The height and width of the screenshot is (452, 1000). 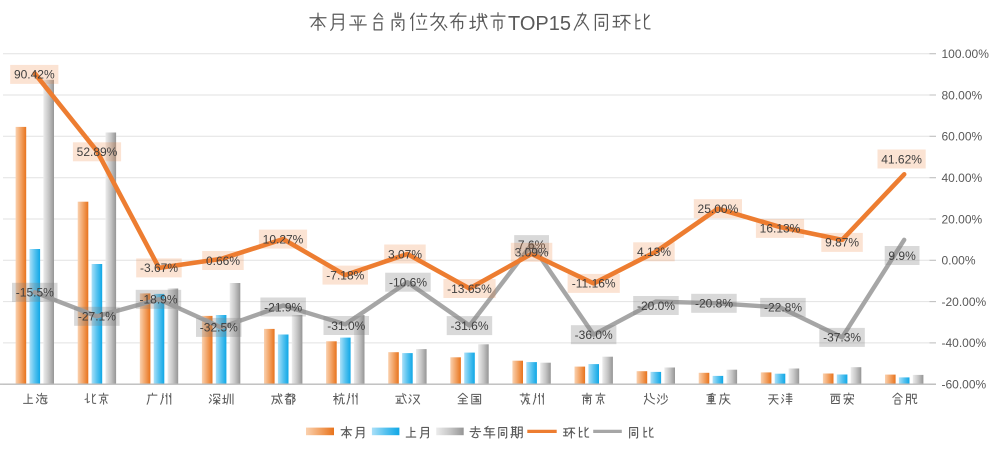 What do you see at coordinates (594, 284) in the screenshot?
I see `svg-text: -11.16%` at bounding box center [594, 284].